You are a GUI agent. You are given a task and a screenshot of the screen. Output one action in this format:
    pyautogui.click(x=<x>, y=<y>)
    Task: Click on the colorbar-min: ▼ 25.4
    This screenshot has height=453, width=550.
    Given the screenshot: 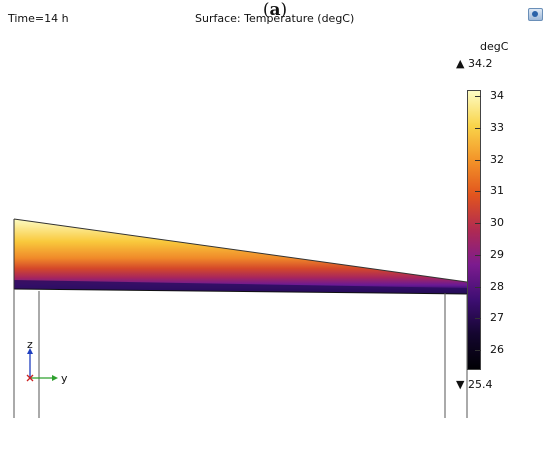 What is the action you would take?
    pyautogui.click(x=474, y=384)
    